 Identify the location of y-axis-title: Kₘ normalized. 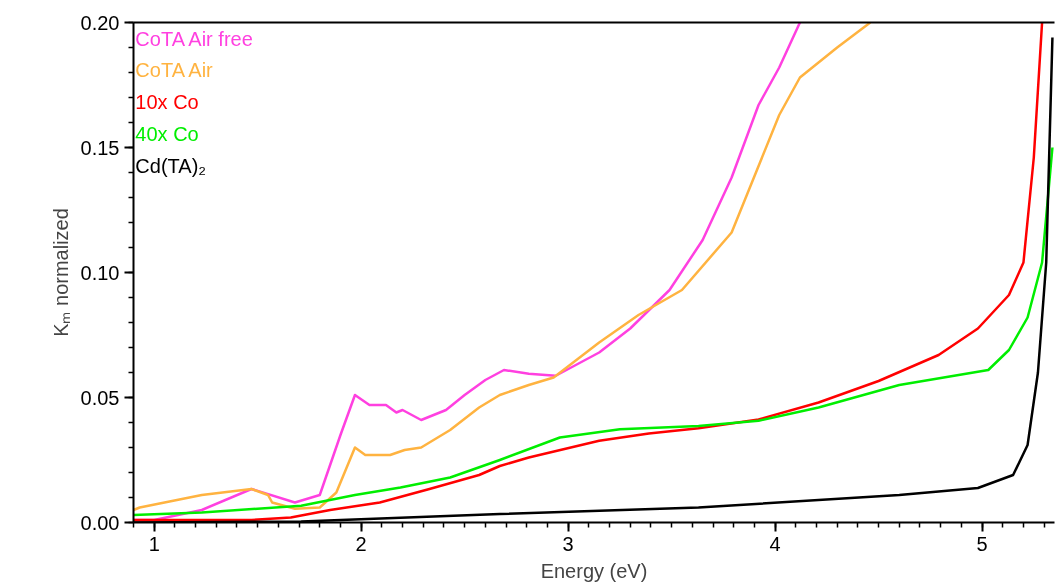
(60, 272).